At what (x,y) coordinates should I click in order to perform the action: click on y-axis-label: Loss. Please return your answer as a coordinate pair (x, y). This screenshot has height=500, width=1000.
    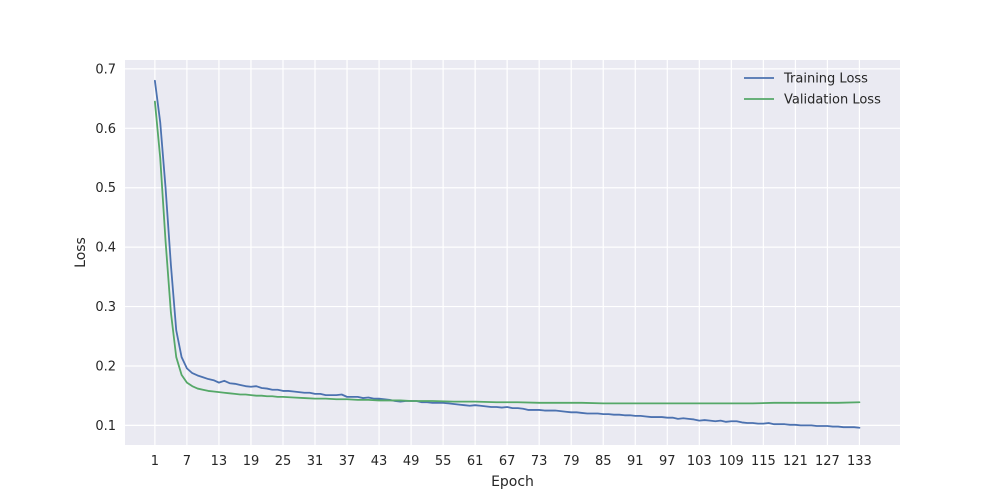
    Looking at the image, I should click on (81, 252).